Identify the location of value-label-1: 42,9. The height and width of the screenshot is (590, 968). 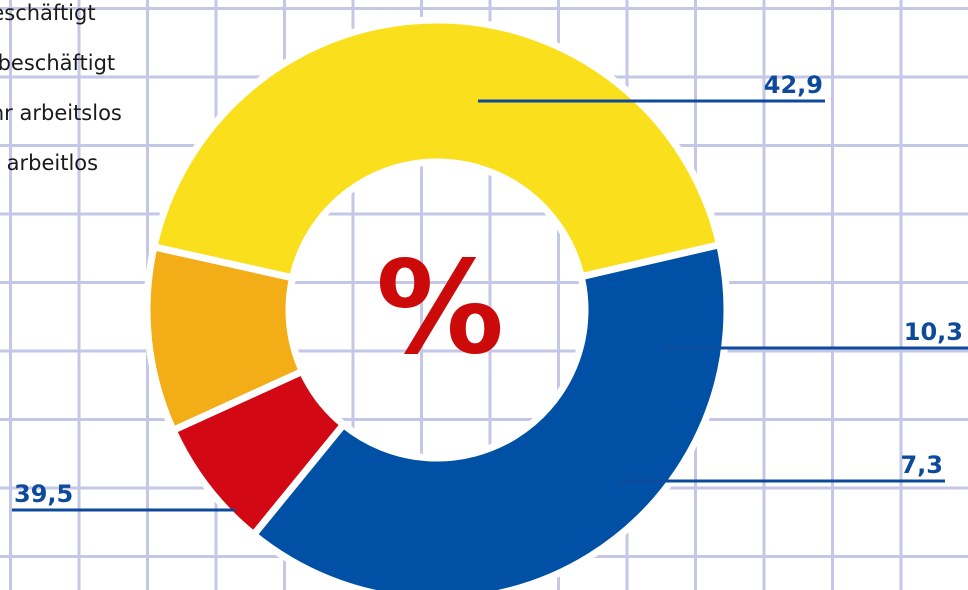
(793, 85).